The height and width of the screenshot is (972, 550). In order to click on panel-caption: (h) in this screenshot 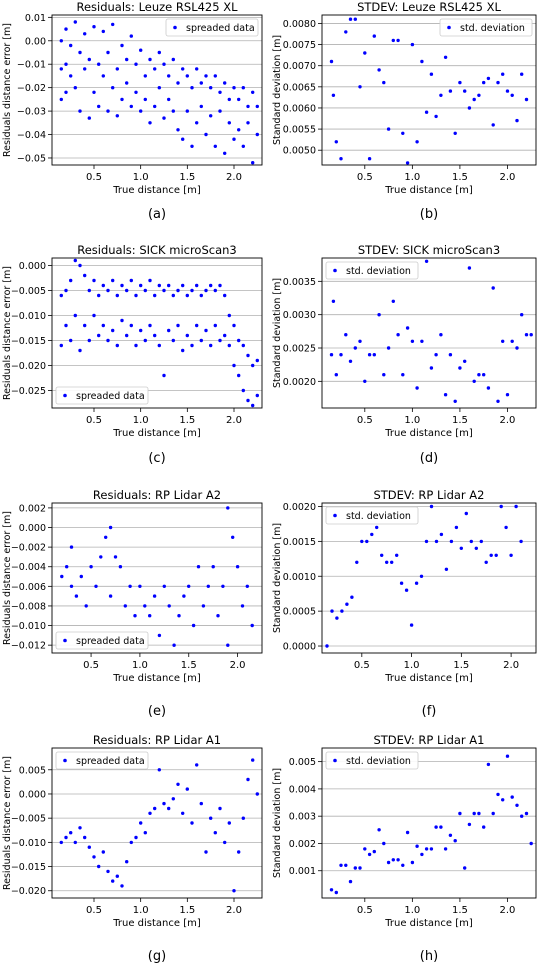, I will do `click(429, 956)`.